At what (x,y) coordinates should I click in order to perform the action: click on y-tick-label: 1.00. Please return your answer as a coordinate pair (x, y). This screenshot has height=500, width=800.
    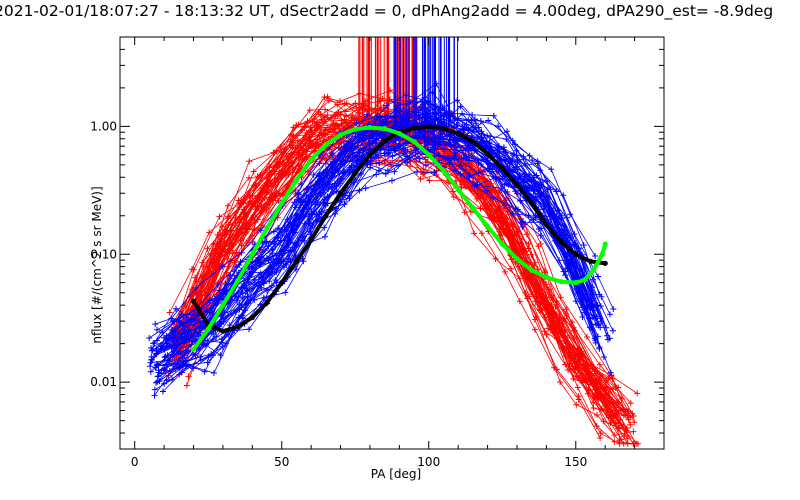
    Looking at the image, I should click on (103, 126).